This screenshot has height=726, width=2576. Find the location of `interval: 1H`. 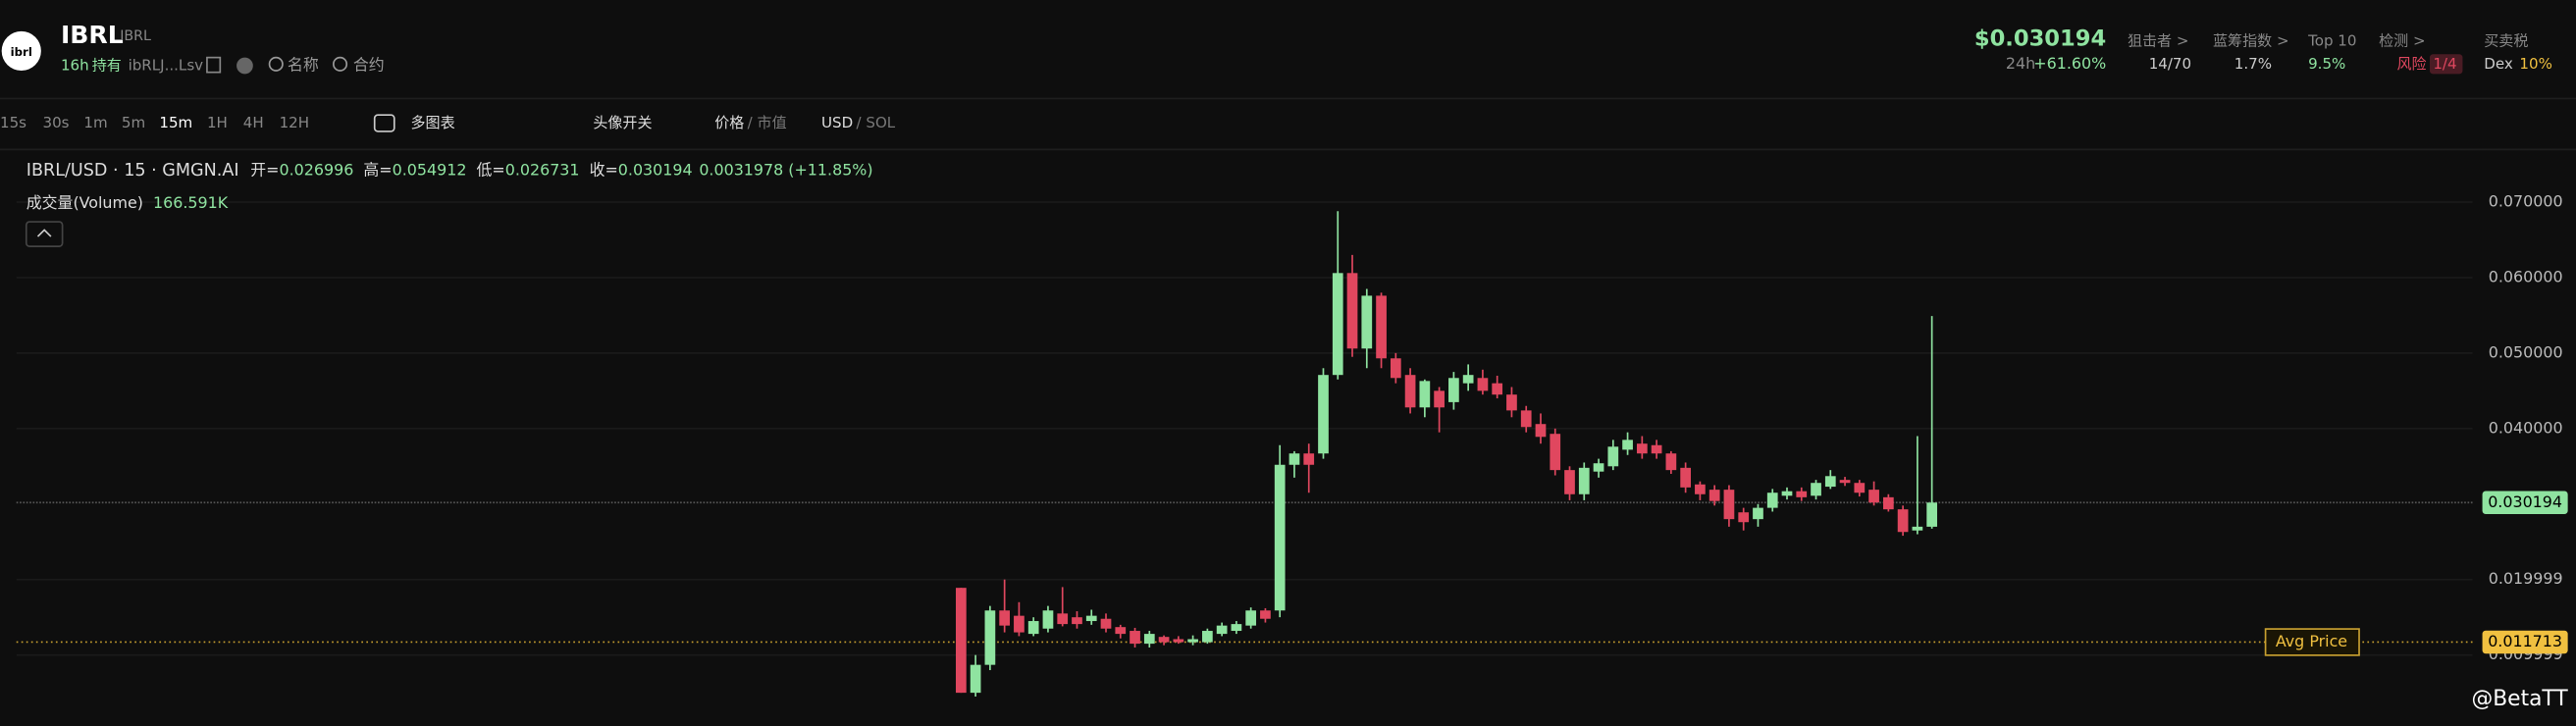

interval: 1H is located at coordinates (217, 122).